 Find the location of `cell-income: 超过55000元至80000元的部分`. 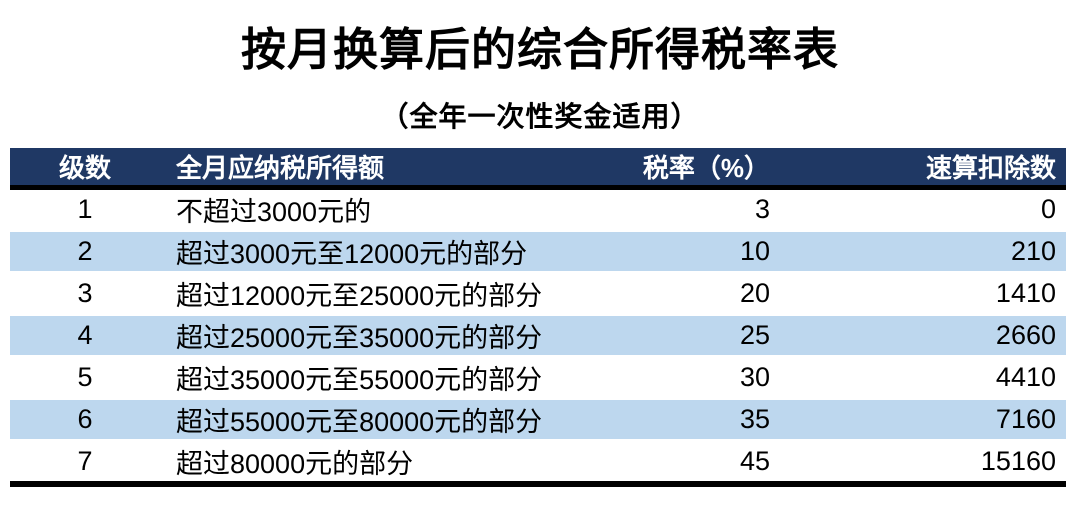

cell-income: 超过55000元至80000元的部分 is located at coordinates (360, 421).